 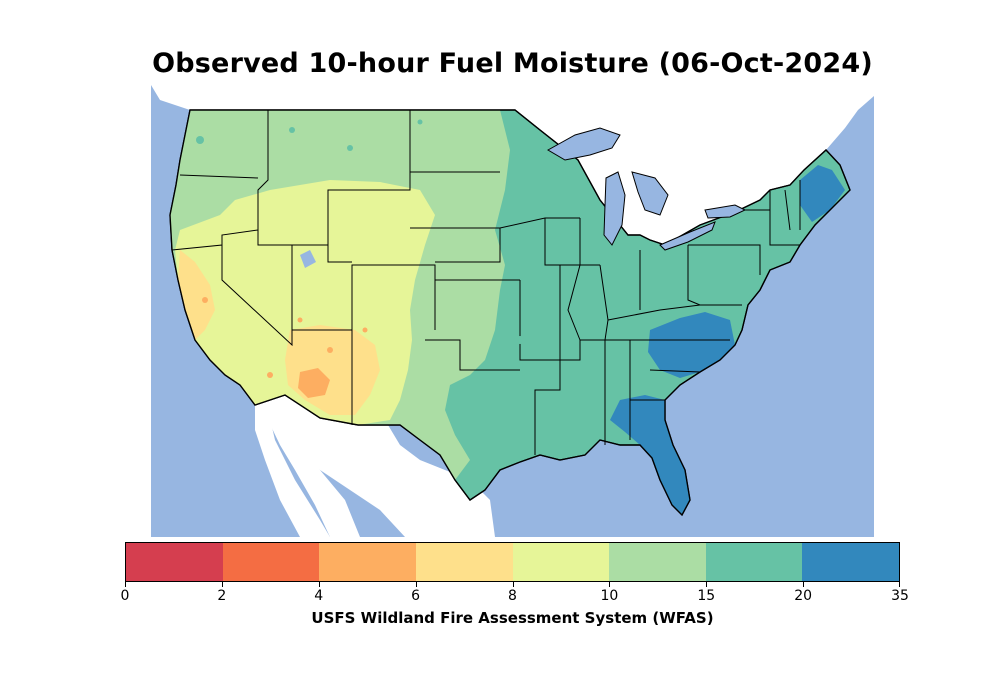 I want to click on great-salt-lake, so click(x=308, y=259).